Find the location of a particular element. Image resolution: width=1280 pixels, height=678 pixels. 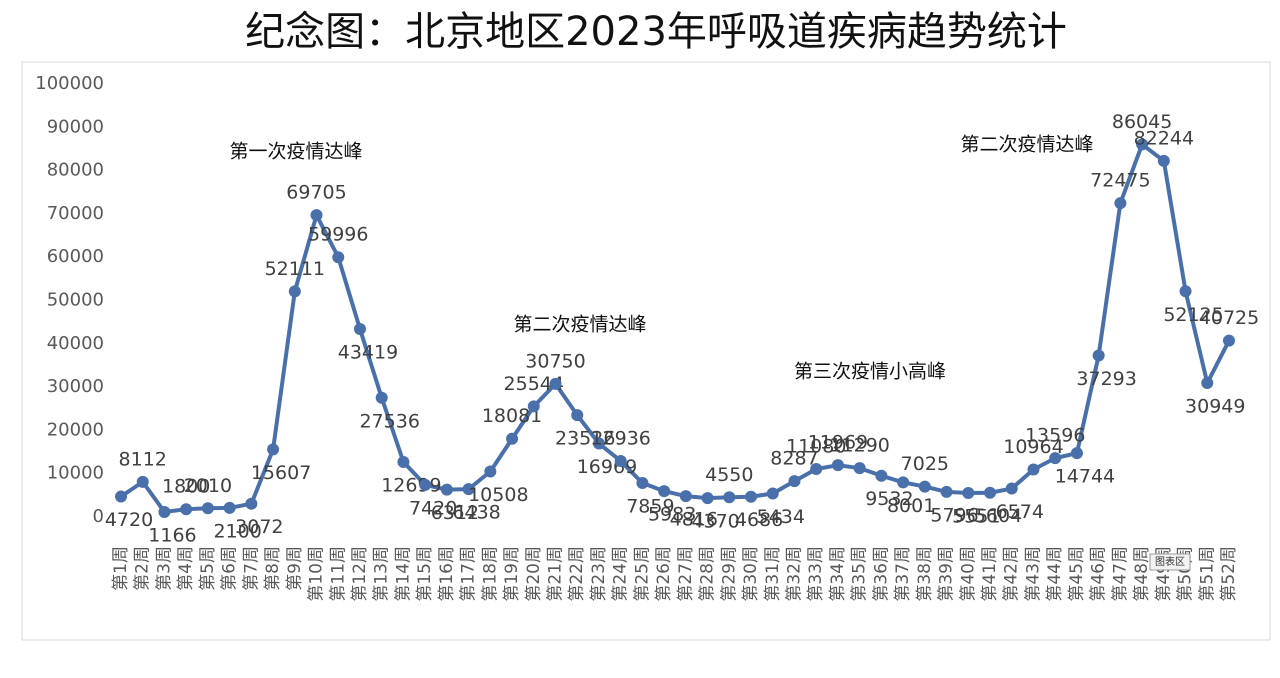

data-label: 11080 is located at coordinates (816, 447).